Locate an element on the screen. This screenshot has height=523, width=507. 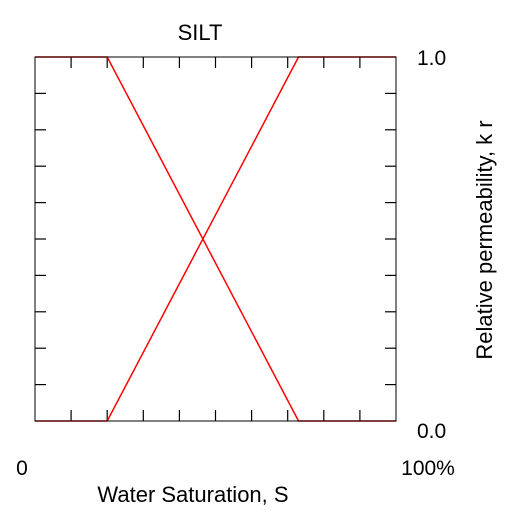
chart-title: SILT is located at coordinates (200, 32).